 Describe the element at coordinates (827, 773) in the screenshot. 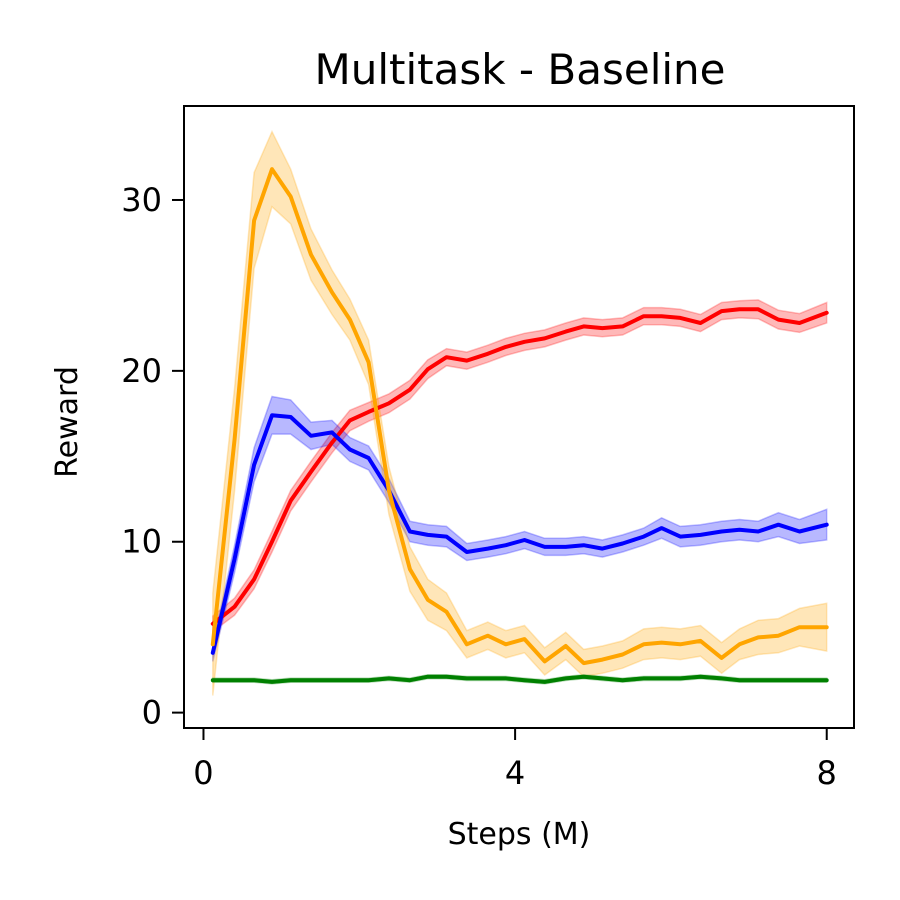

I see `x-tick-label: 8` at that location.